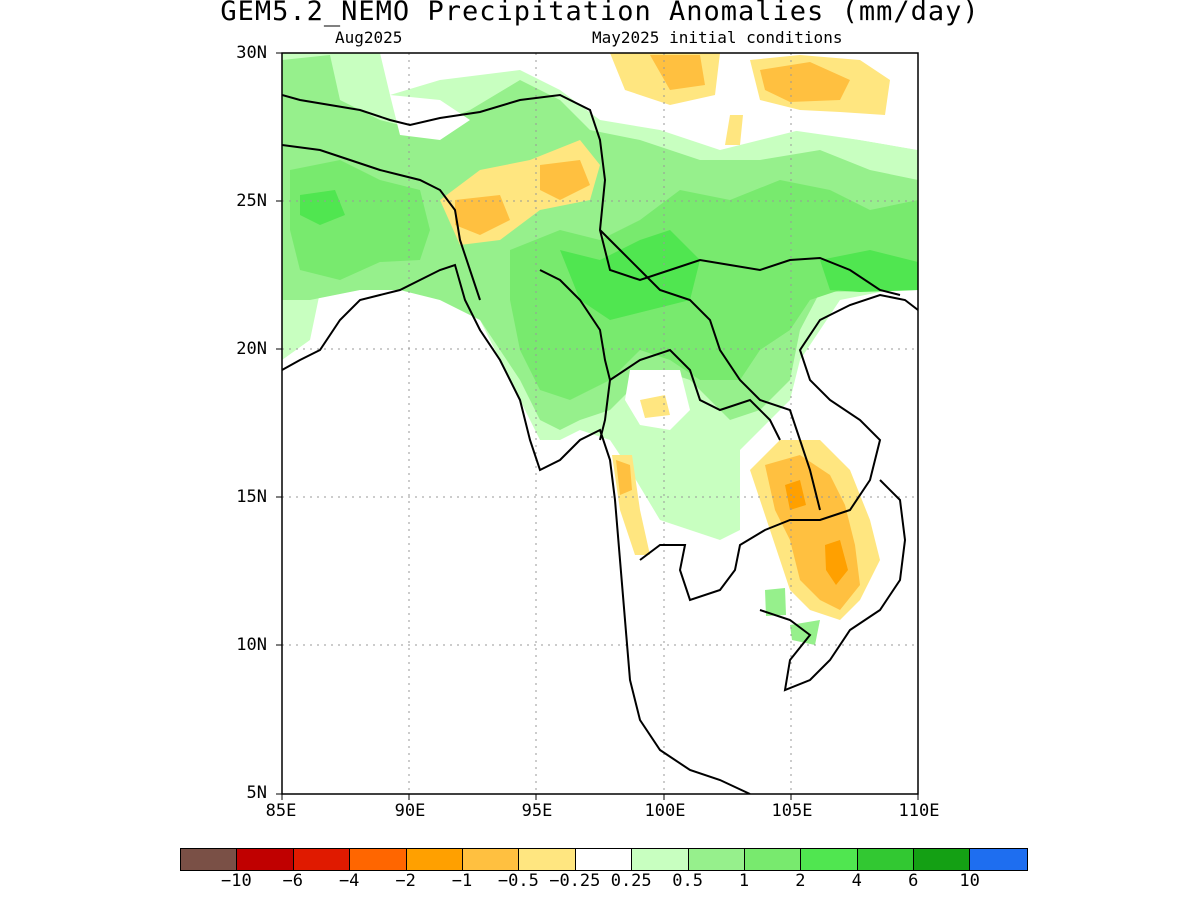  I want to click on colorbar-label: 4, so click(856, 881).